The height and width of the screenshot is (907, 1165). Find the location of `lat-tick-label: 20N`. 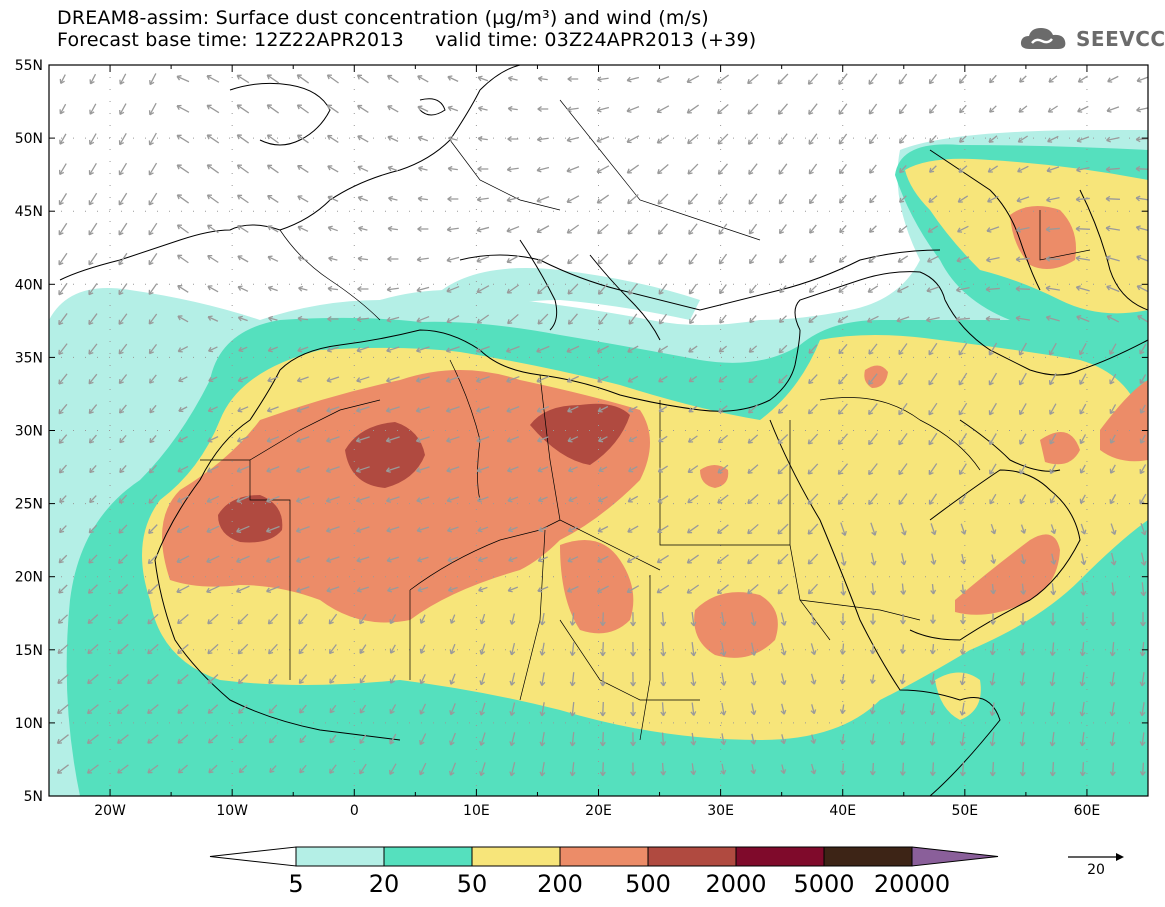

lat-tick-label: 20N is located at coordinates (29, 578).